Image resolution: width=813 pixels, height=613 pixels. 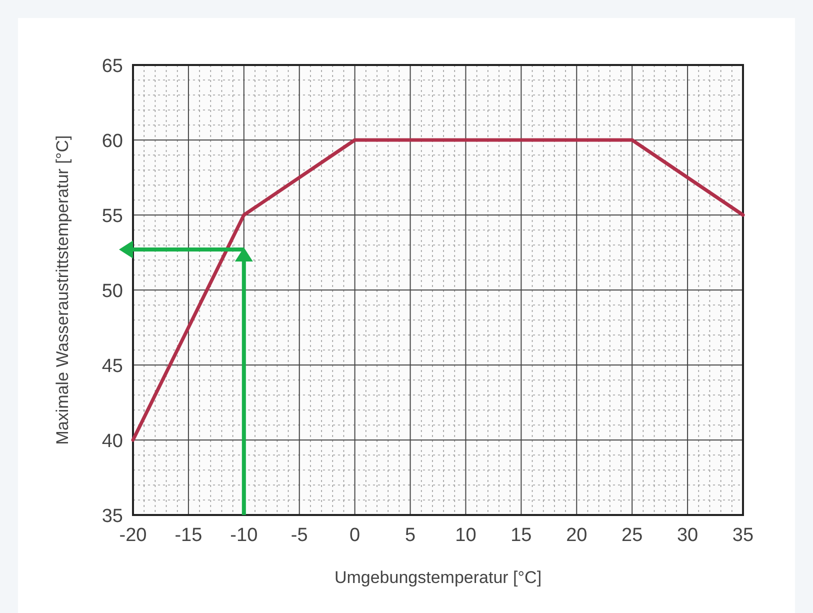 I want to click on x-tick-label: 15, so click(x=521, y=535).